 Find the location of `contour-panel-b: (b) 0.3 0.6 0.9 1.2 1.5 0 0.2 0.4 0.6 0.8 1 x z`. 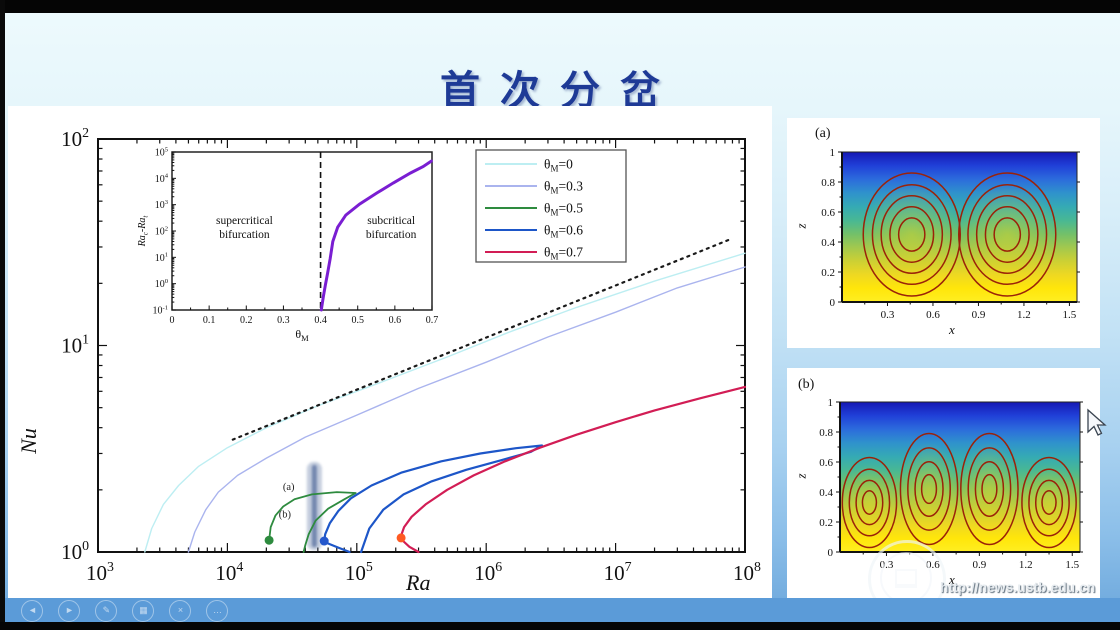

contour-panel-b: (b) 0.3 0.6 0.9 1.2 1.5 0 0.2 0.4 0.6 0.8 1 x z is located at coordinates (943, 483).